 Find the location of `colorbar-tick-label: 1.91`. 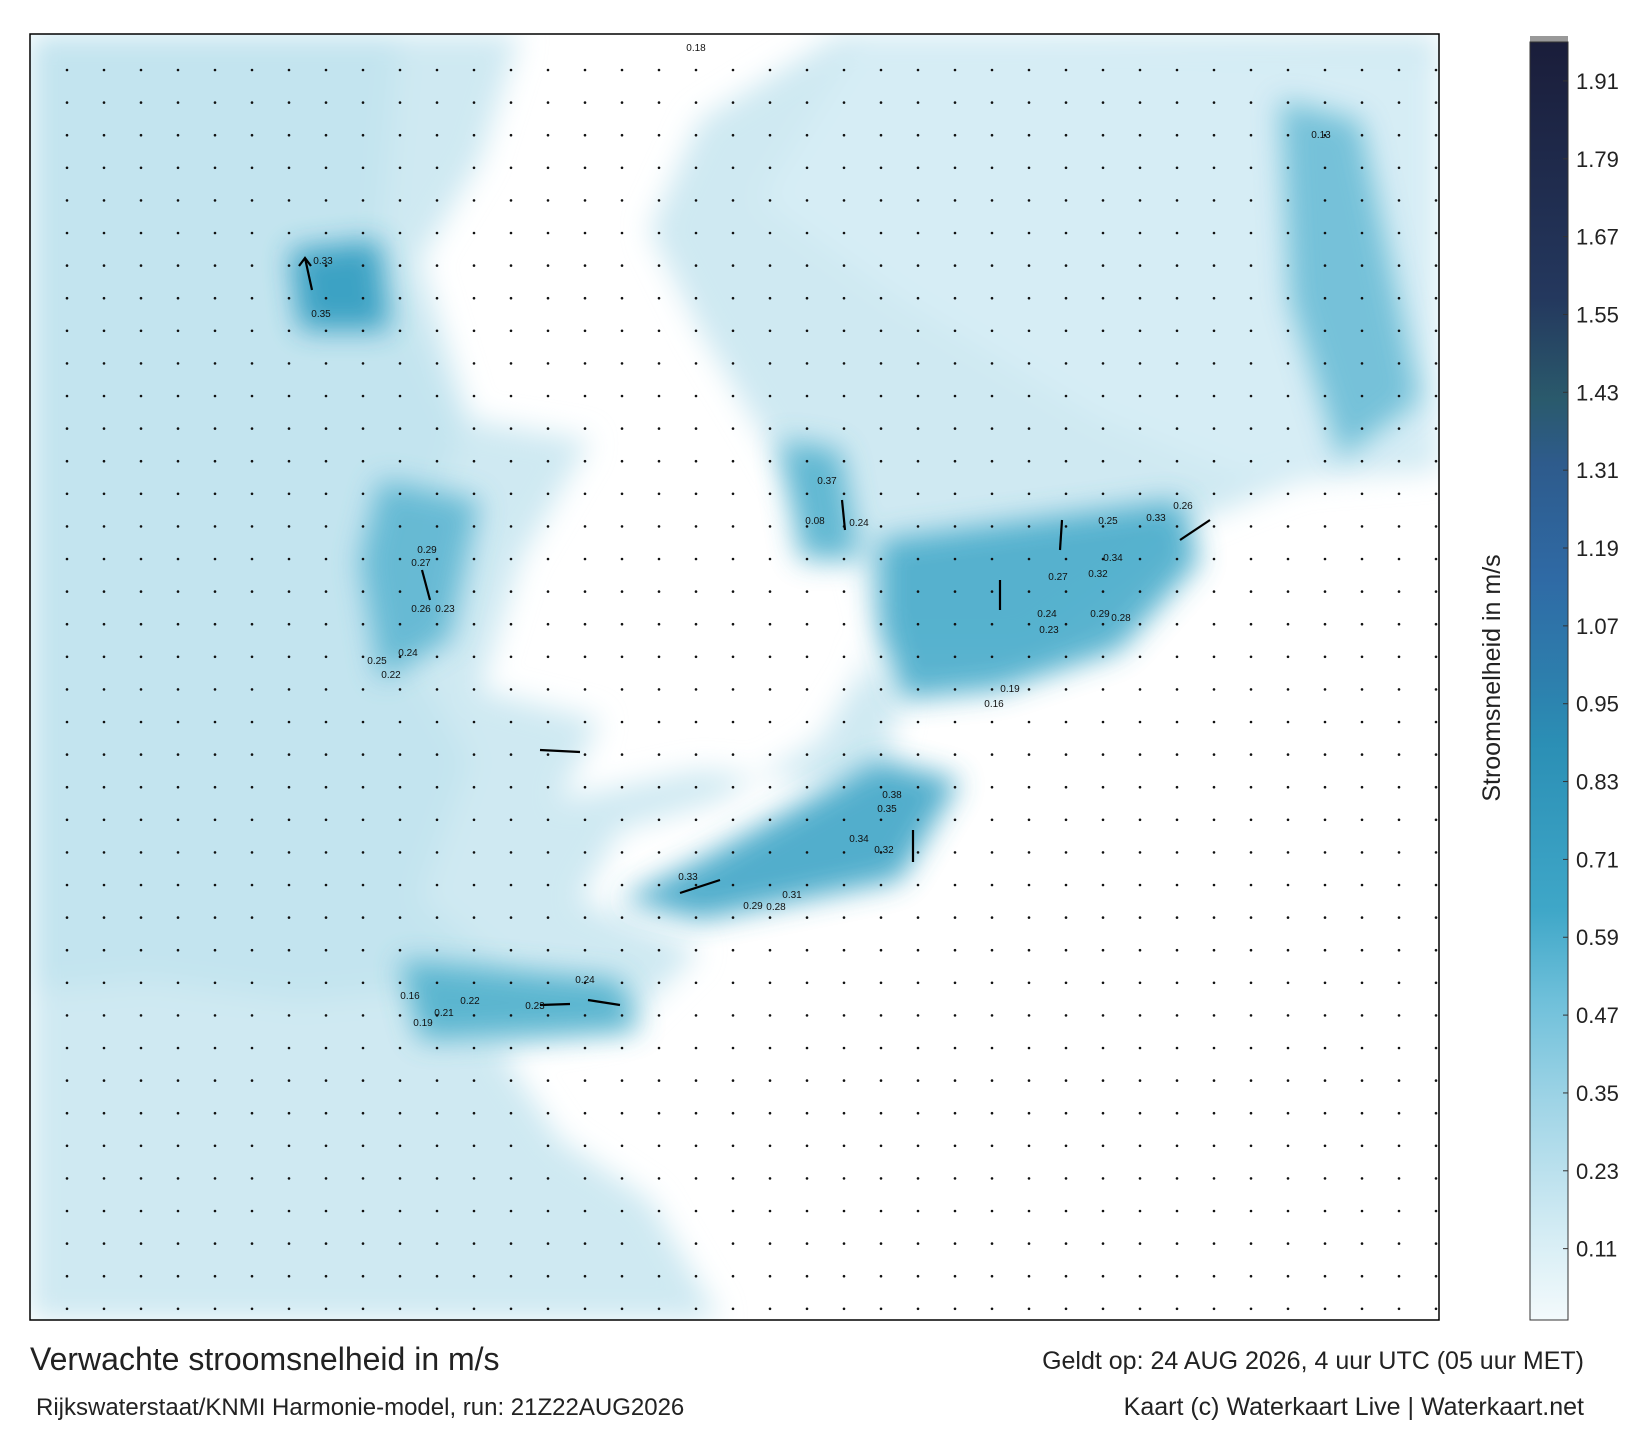

colorbar-tick-label: 1.91 is located at coordinates (1597, 81).